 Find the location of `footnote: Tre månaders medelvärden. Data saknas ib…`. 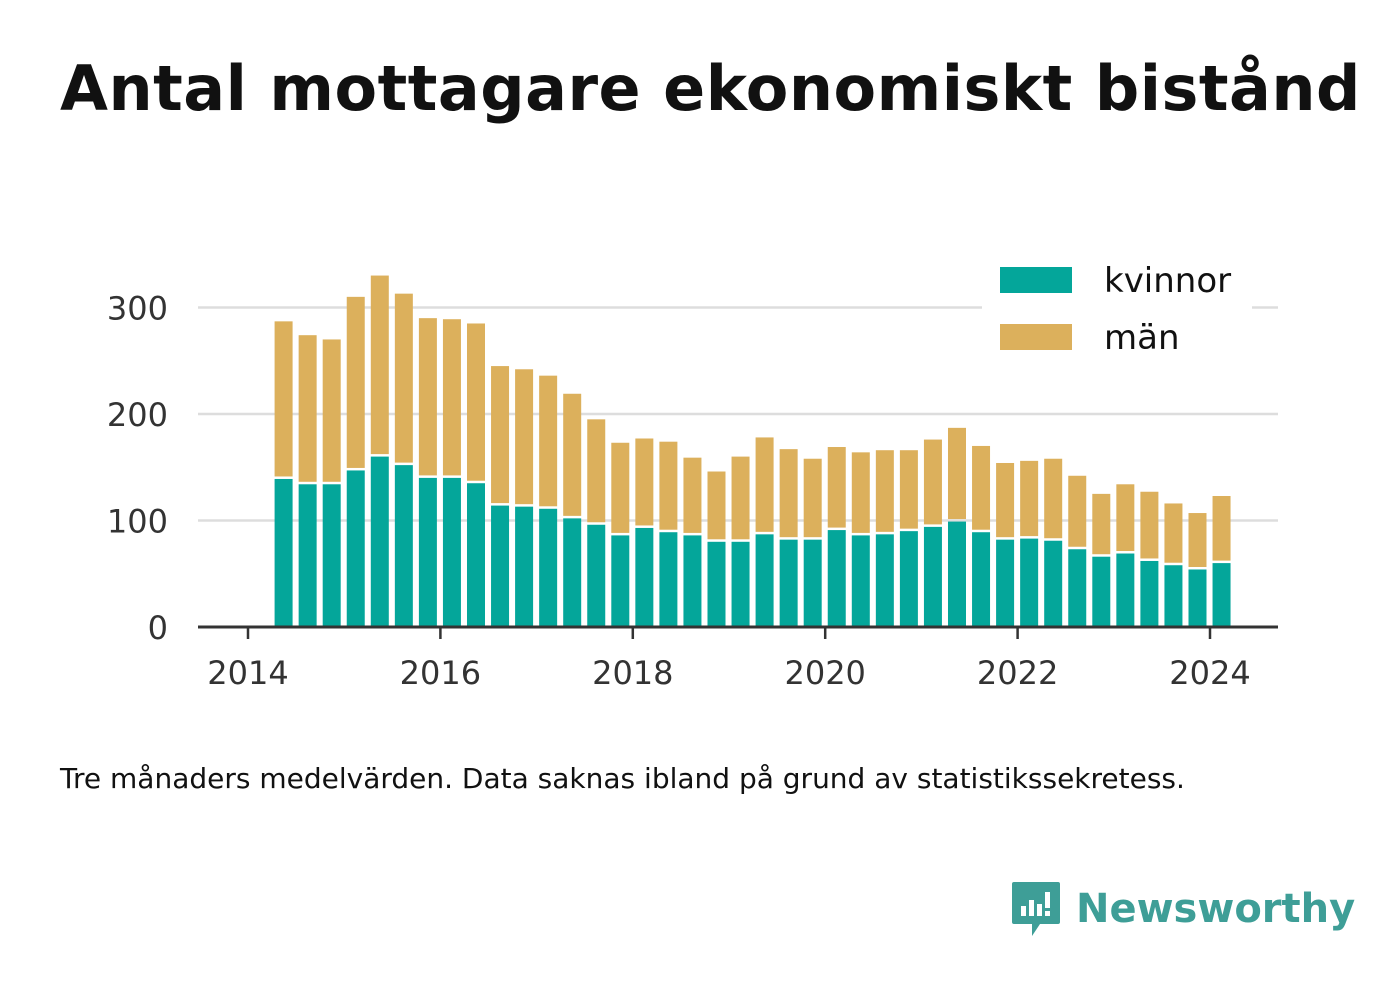

footnote: Tre månaders medelvärden. Data saknas ib… is located at coordinates (622, 778).